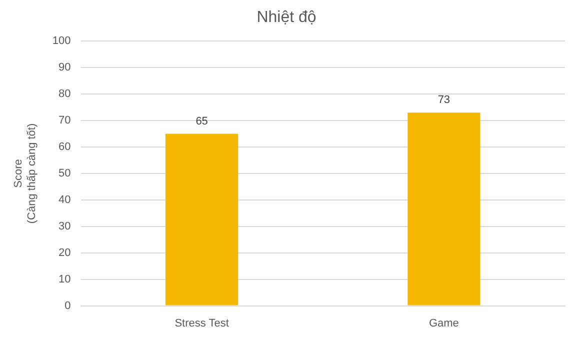 This screenshot has width=577, height=337. Describe the element at coordinates (201, 323) in the screenshot. I see `x-tick-label: Stress Test` at that location.